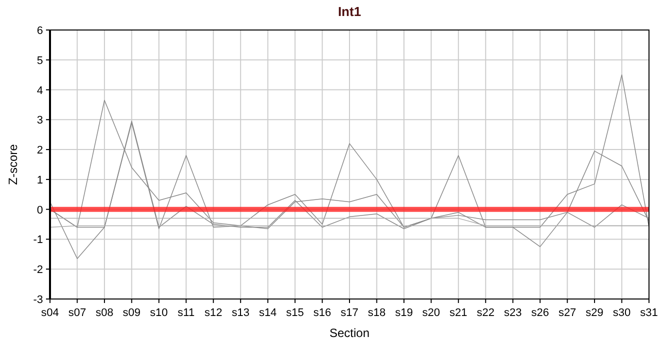 The height and width of the screenshot is (360, 660). Describe the element at coordinates (186, 313) in the screenshot. I see `x-tick-label: s11` at that location.